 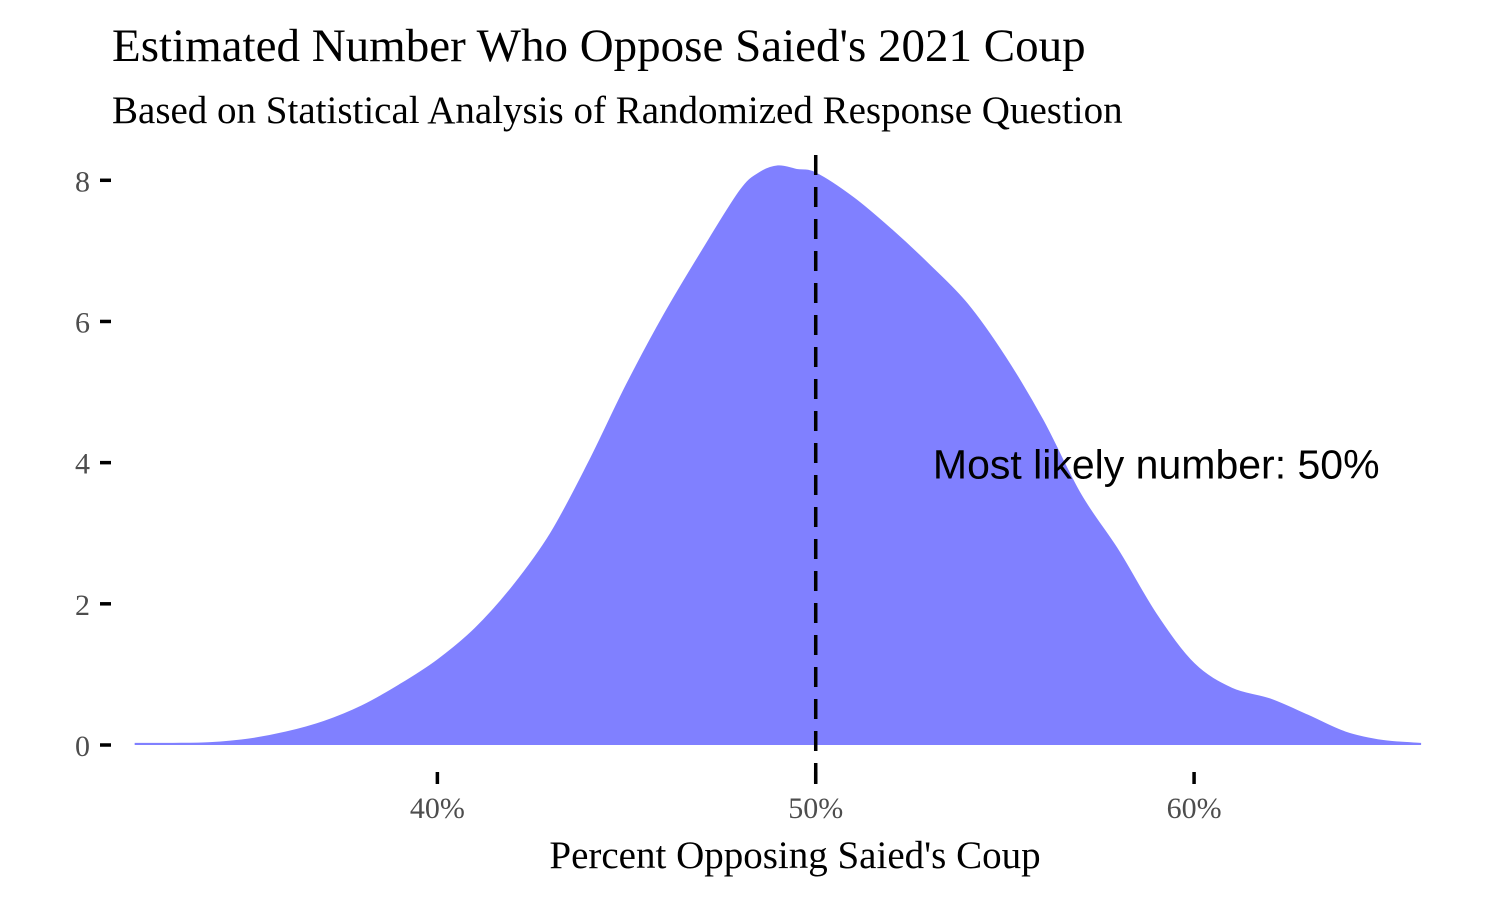 I want to click on y-axis-tick-label: 0, so click(x=82, y=746).